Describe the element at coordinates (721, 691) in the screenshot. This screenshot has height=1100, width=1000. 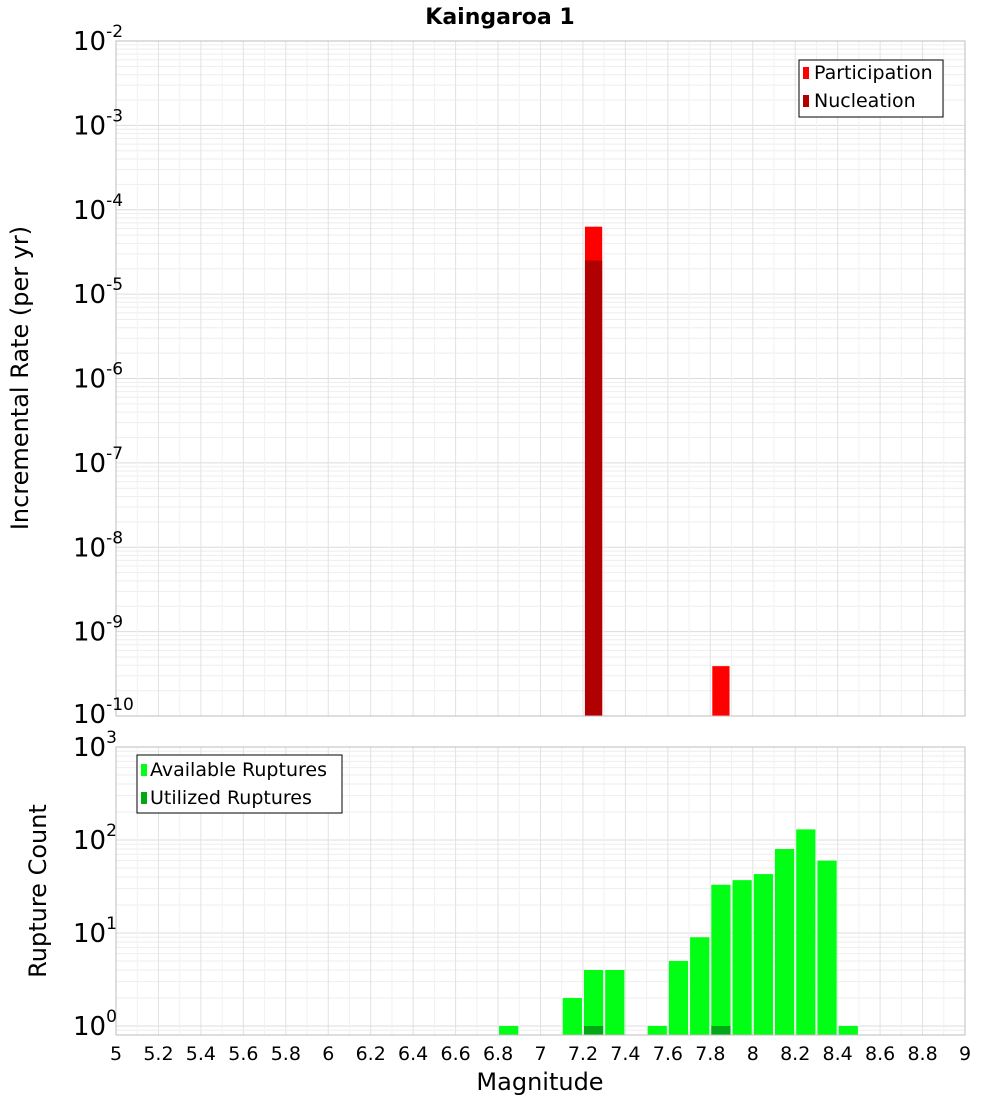
I see `bar-participation` at that location.